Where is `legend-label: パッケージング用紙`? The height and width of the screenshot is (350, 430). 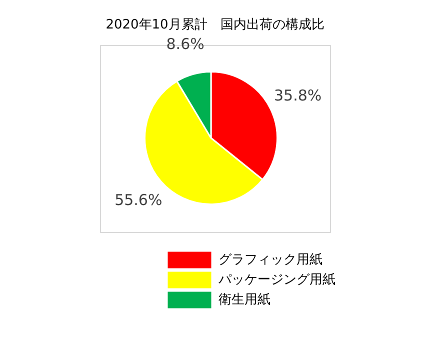 legend-label: パッケージング用紙 is located at coordinates (277, 280).